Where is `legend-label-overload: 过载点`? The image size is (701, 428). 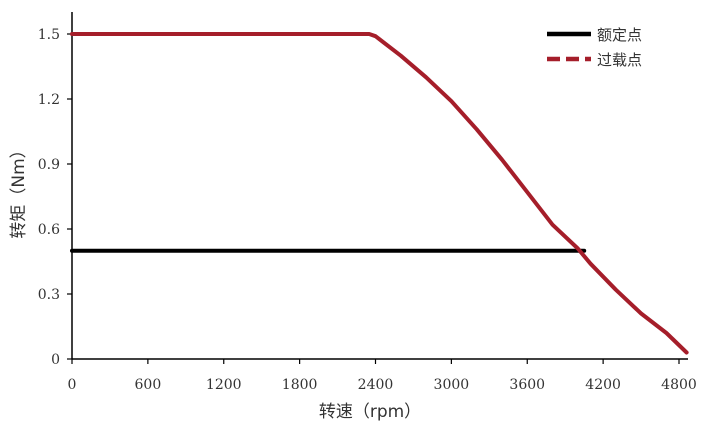 legend-label-overload: 过载点 is located at coordinates (619, 60).